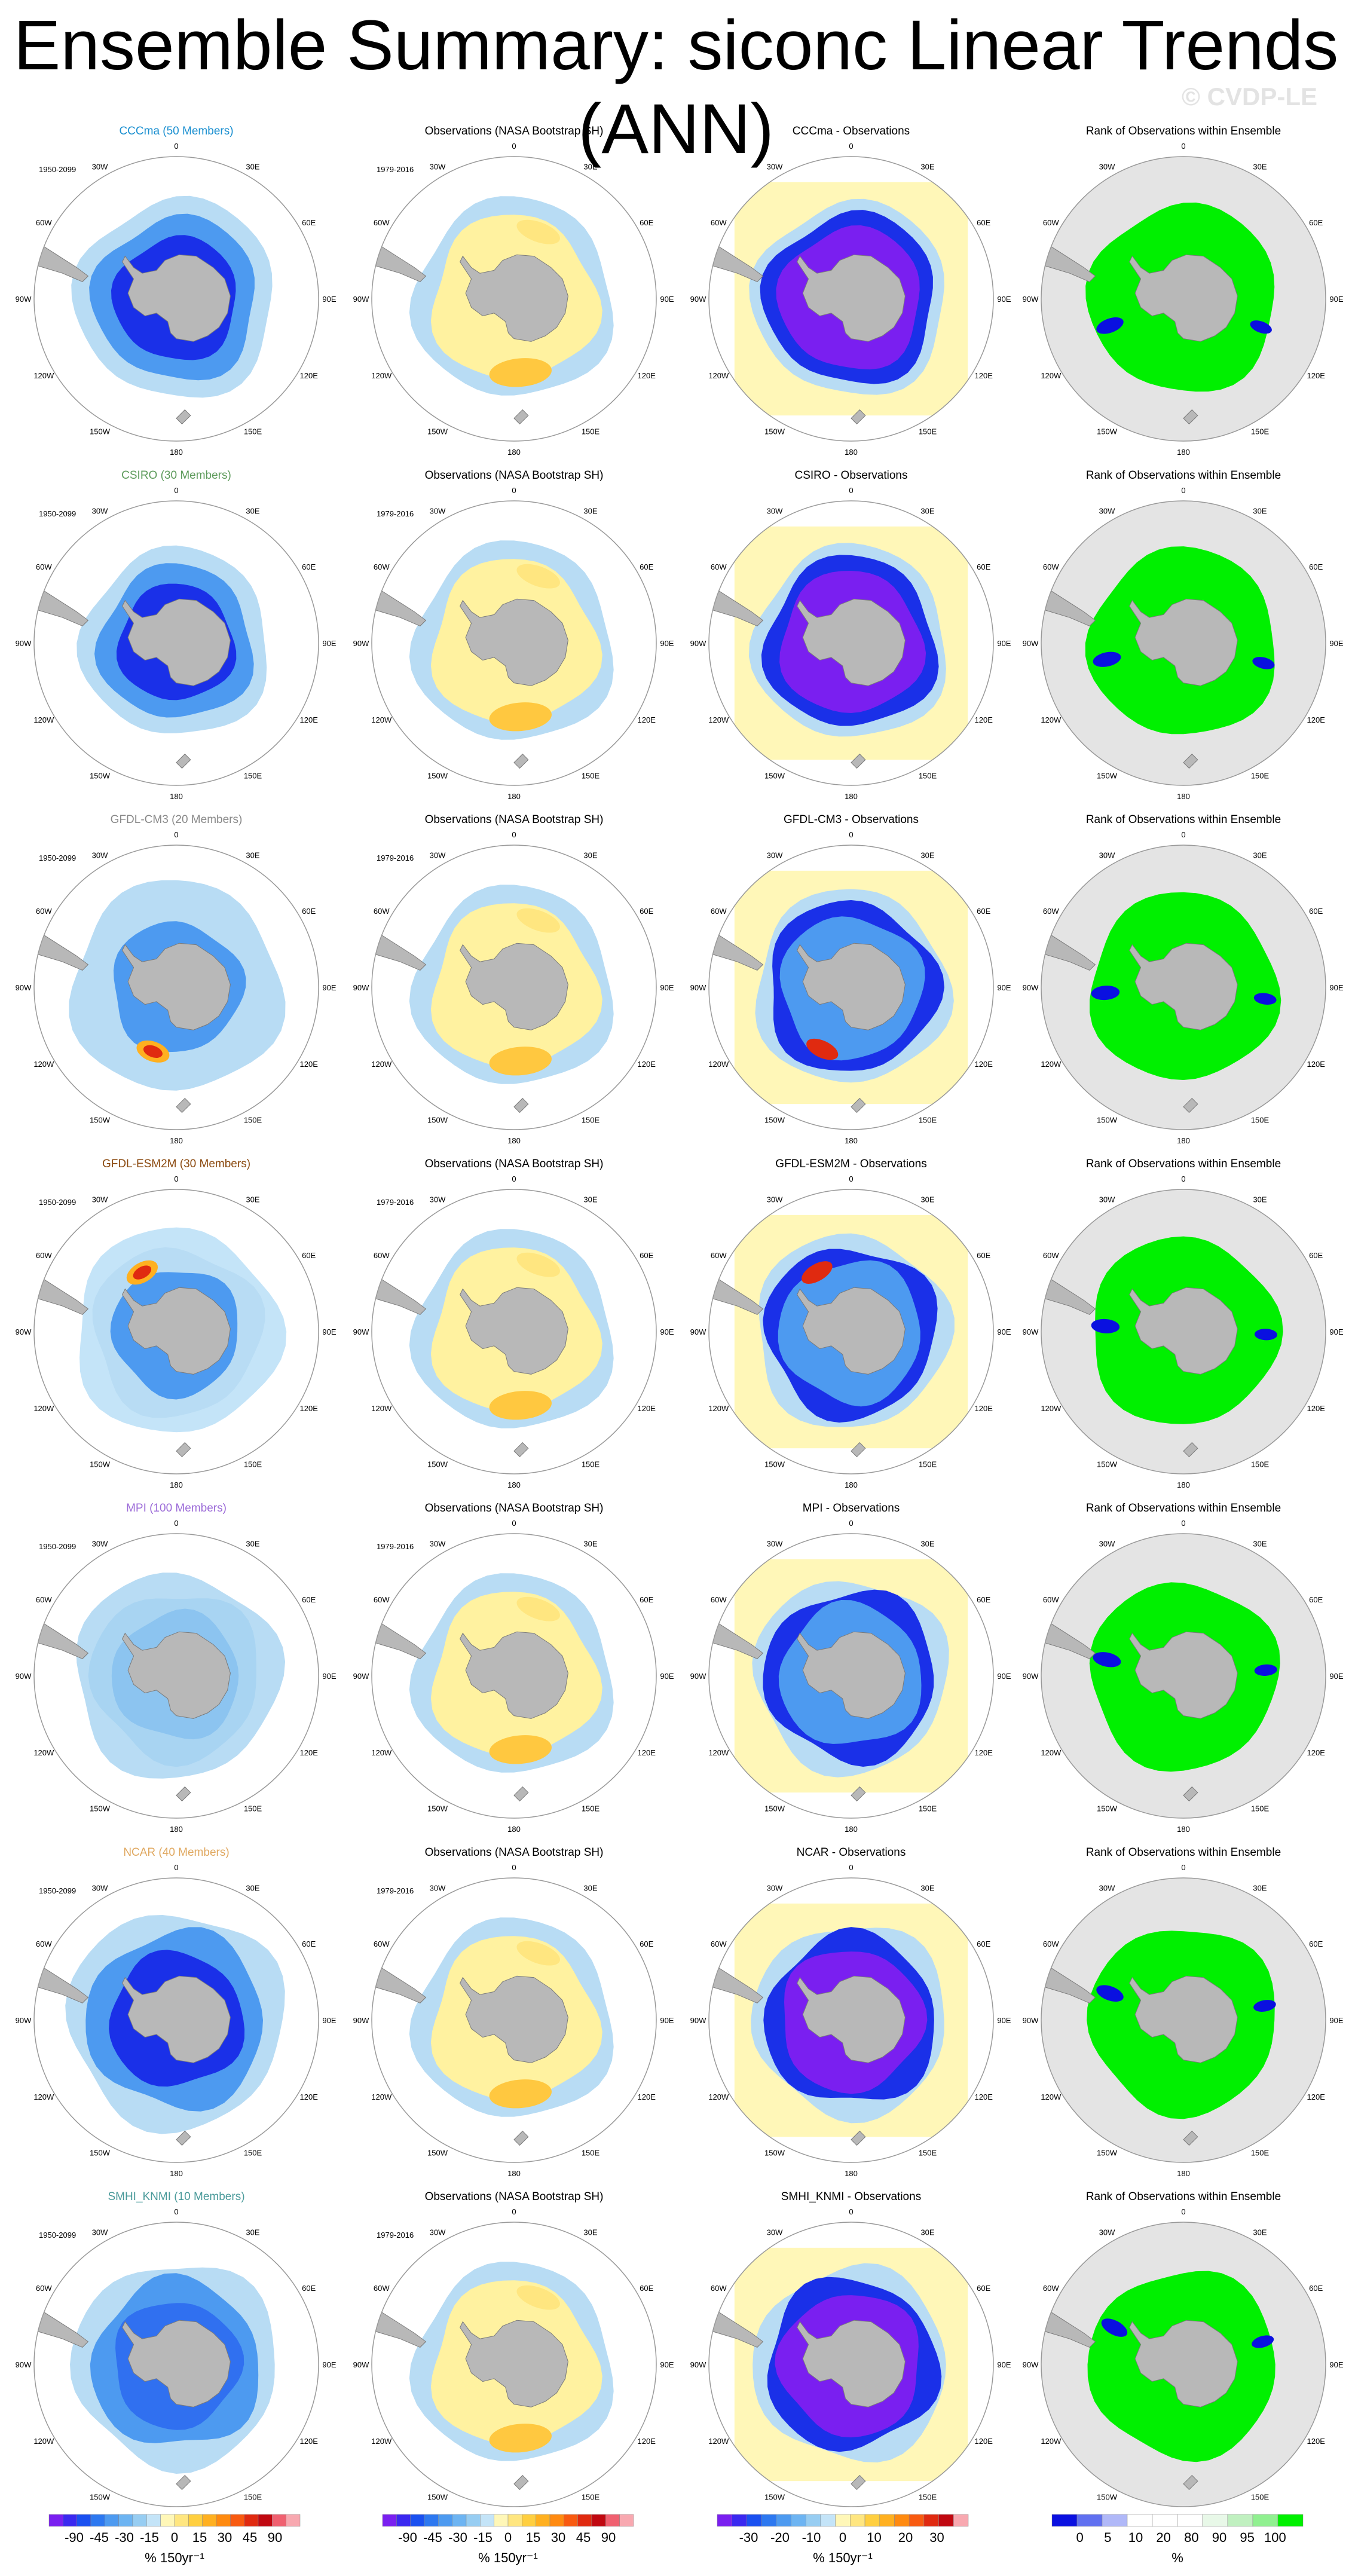 Image resolution: width=1352 pixels, height=2576 pixels. What do you see at coordinates (408, 2537) in the screenshot?
I see `colorbar-tick-label: -90` at bounding box center [408, 2537].